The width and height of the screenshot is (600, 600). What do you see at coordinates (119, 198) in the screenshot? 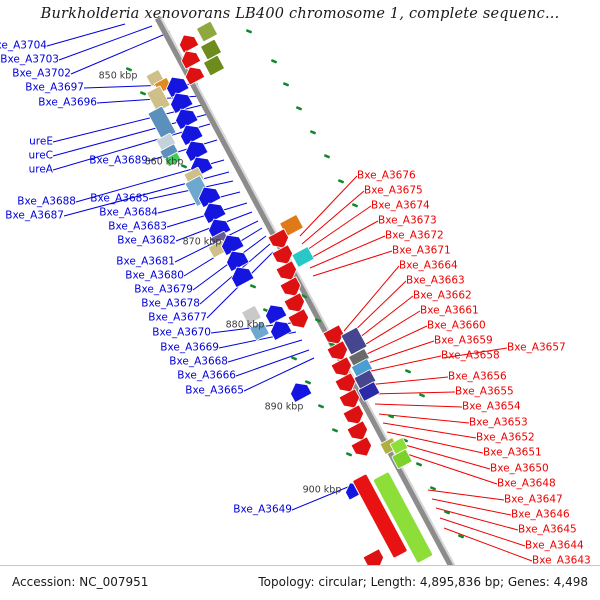
I see `gene-label-bxe_a3685: Bxe_A3685` at bounding box center [119, 198].